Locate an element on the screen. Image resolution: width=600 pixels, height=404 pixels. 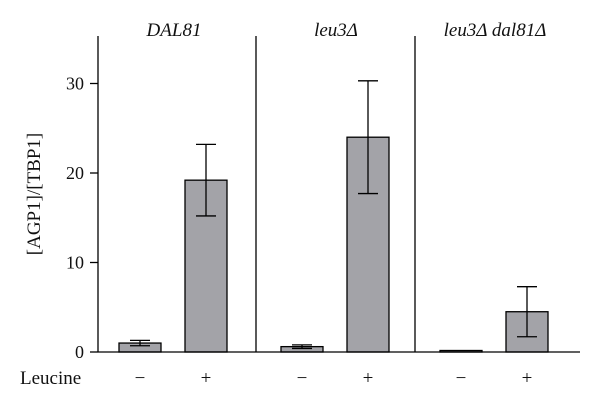
leucine-condition-labels: − + − + − + is located at coordinates (334, 378).